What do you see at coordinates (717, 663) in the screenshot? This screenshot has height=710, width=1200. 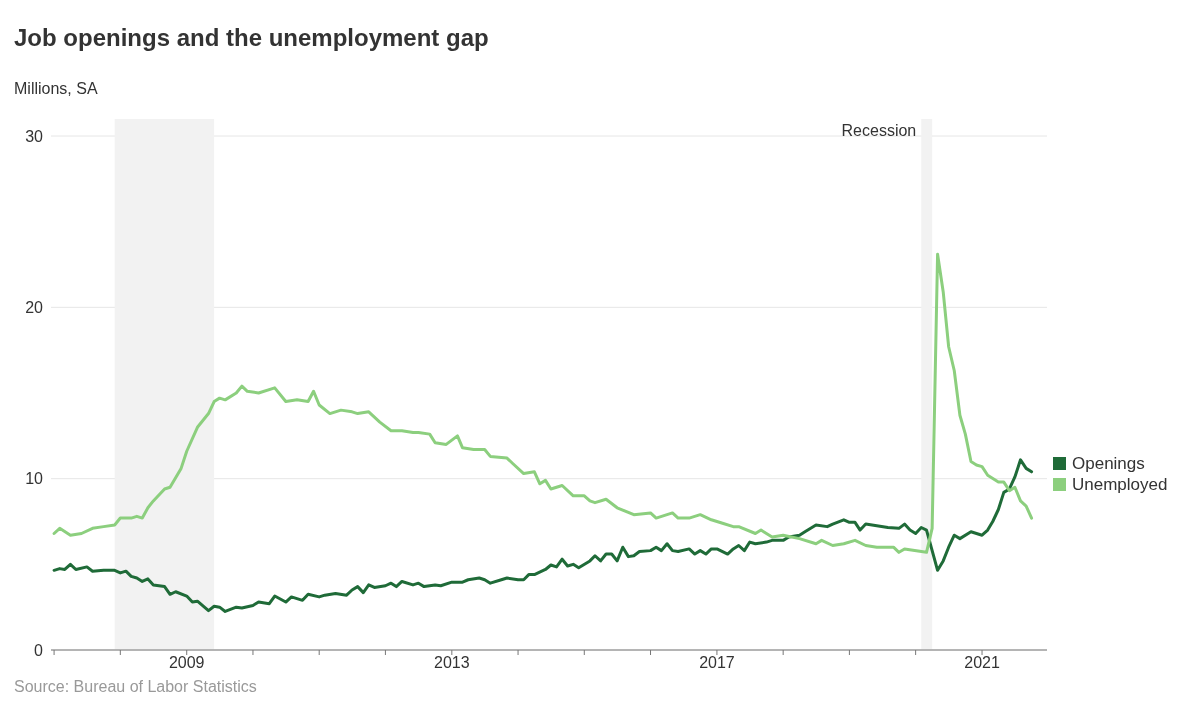 I see `x-tick-label: 2017` at bounding box center [717, 663].